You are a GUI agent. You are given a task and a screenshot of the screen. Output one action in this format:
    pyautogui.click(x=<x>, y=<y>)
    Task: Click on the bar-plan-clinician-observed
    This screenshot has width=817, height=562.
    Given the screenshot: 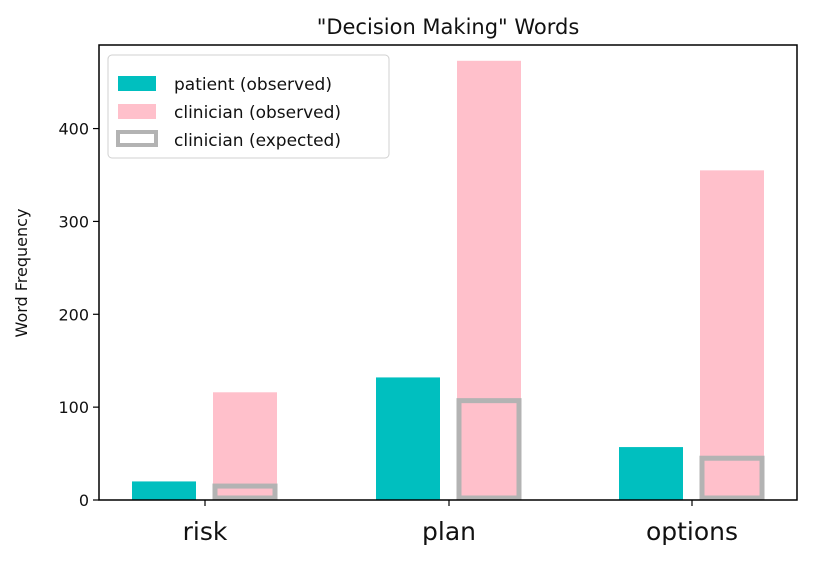 What is the action you would take?
    pyautogui.click(x=489, y=280)
    